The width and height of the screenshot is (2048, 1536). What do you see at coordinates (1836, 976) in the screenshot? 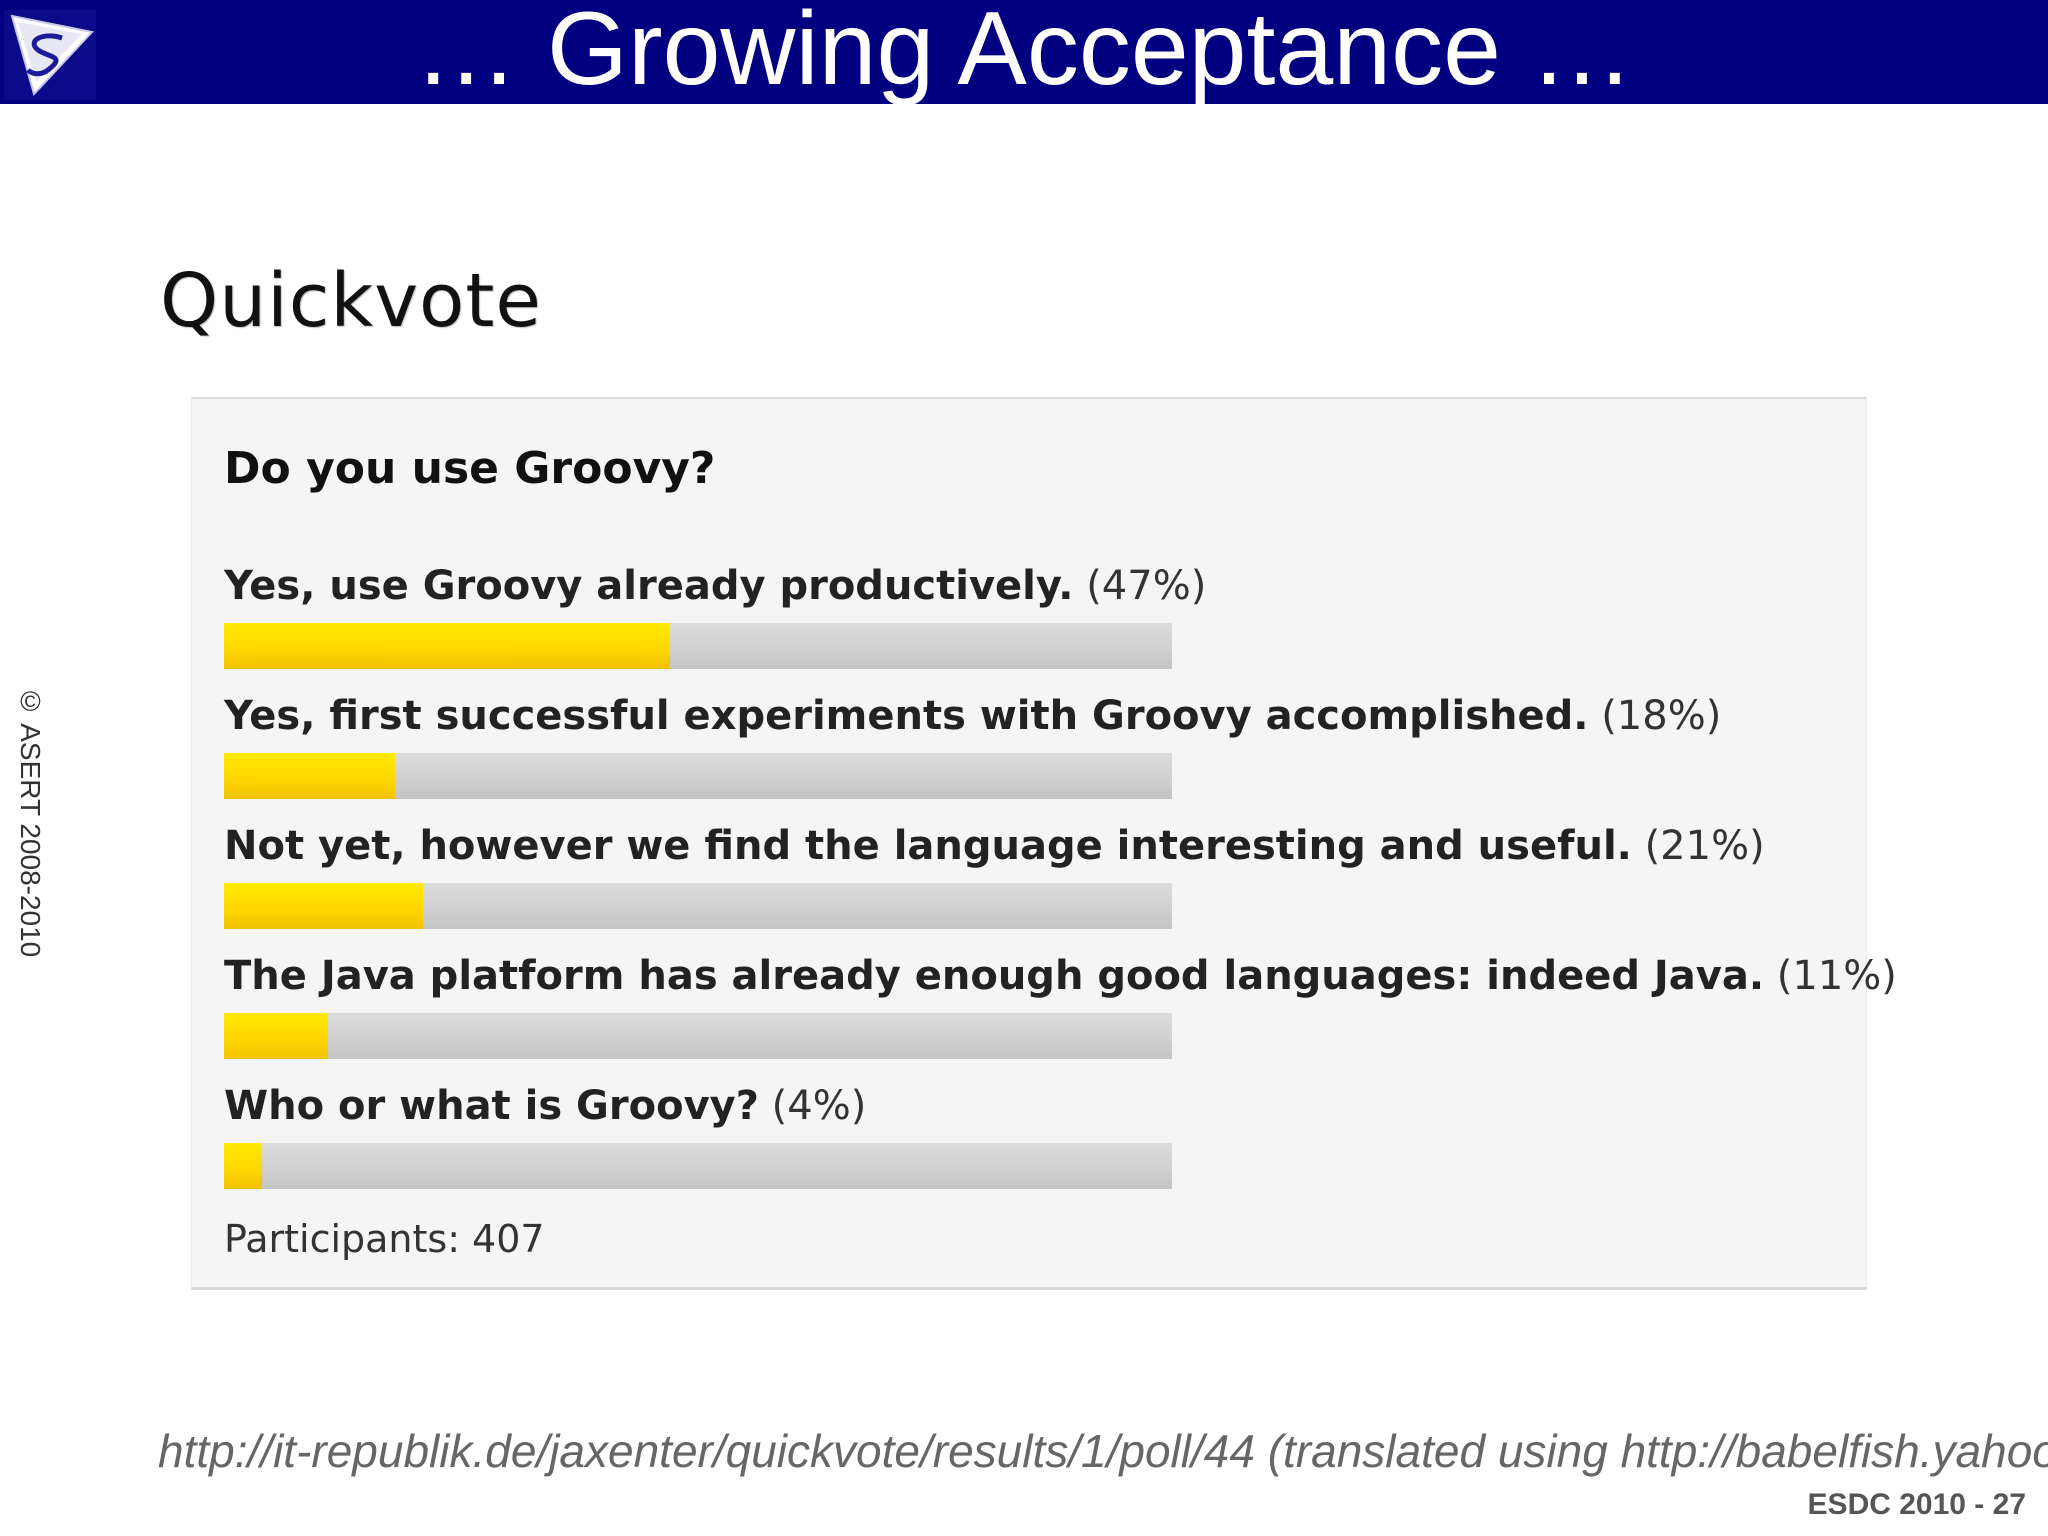
I see `poll-option-percent: (11%)` at bounding box center [1836, 976].